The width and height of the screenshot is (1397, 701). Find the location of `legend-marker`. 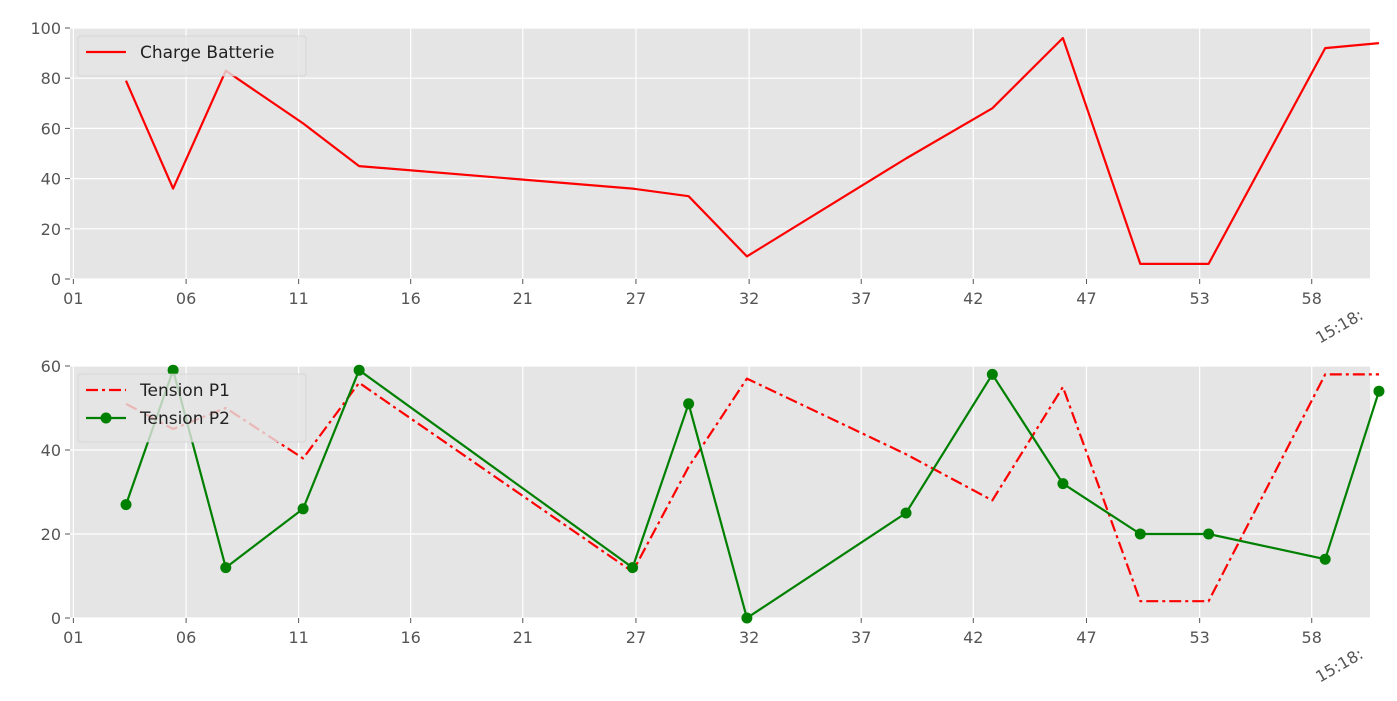

legend-marker is located at coordinates (106, 418).